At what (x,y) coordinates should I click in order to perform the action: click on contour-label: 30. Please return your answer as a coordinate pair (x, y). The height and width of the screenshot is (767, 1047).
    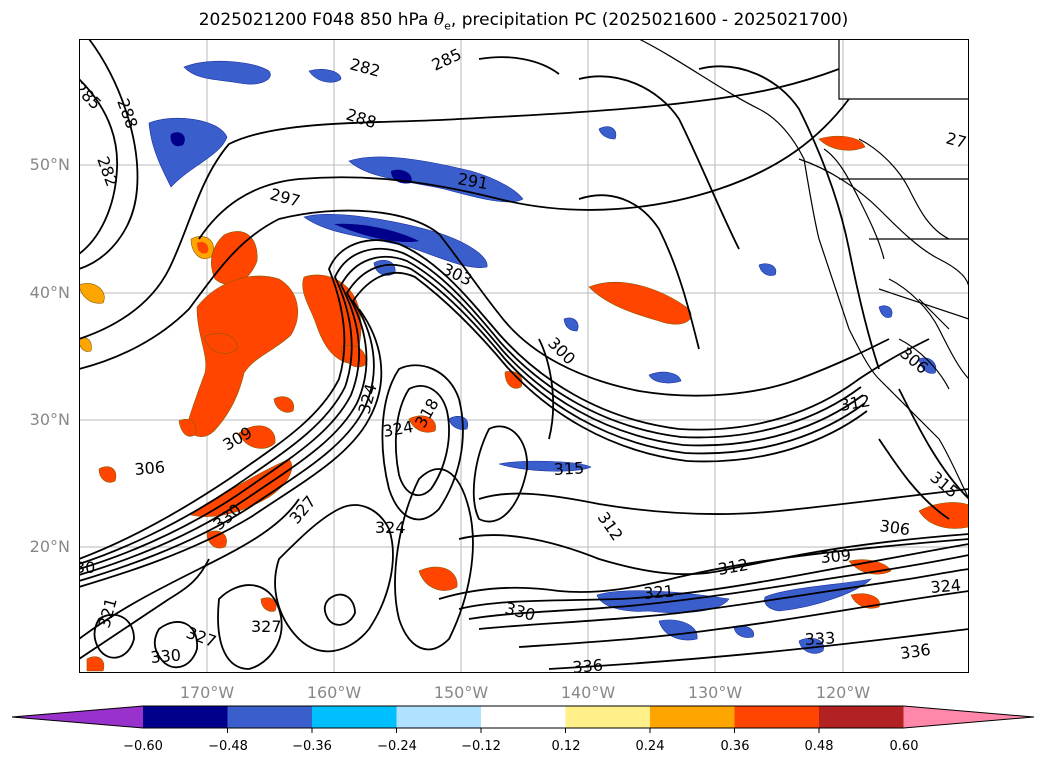
    Looking at the image, I should click on (87, 567).